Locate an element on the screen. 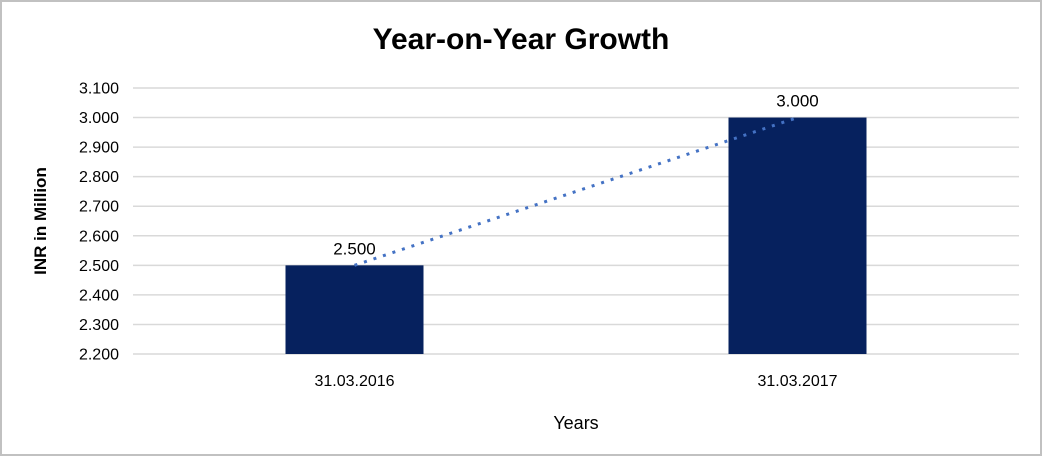  chart-title: Year-on-Year Growth is located at coordinates (521, 39).